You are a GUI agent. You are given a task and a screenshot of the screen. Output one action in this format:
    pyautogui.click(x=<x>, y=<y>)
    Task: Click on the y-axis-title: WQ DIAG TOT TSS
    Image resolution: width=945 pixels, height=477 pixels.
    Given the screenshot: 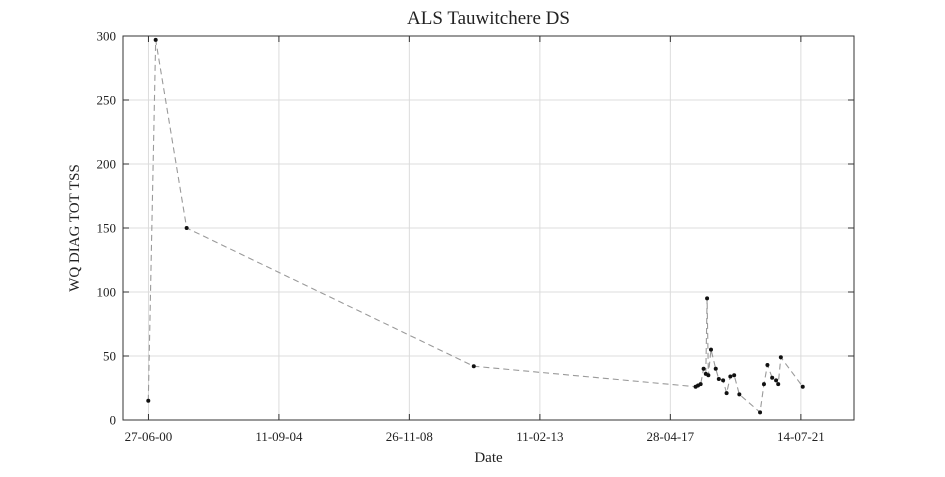 What is the action you would take?
    pyautogui.click(x=75, y=228)
    